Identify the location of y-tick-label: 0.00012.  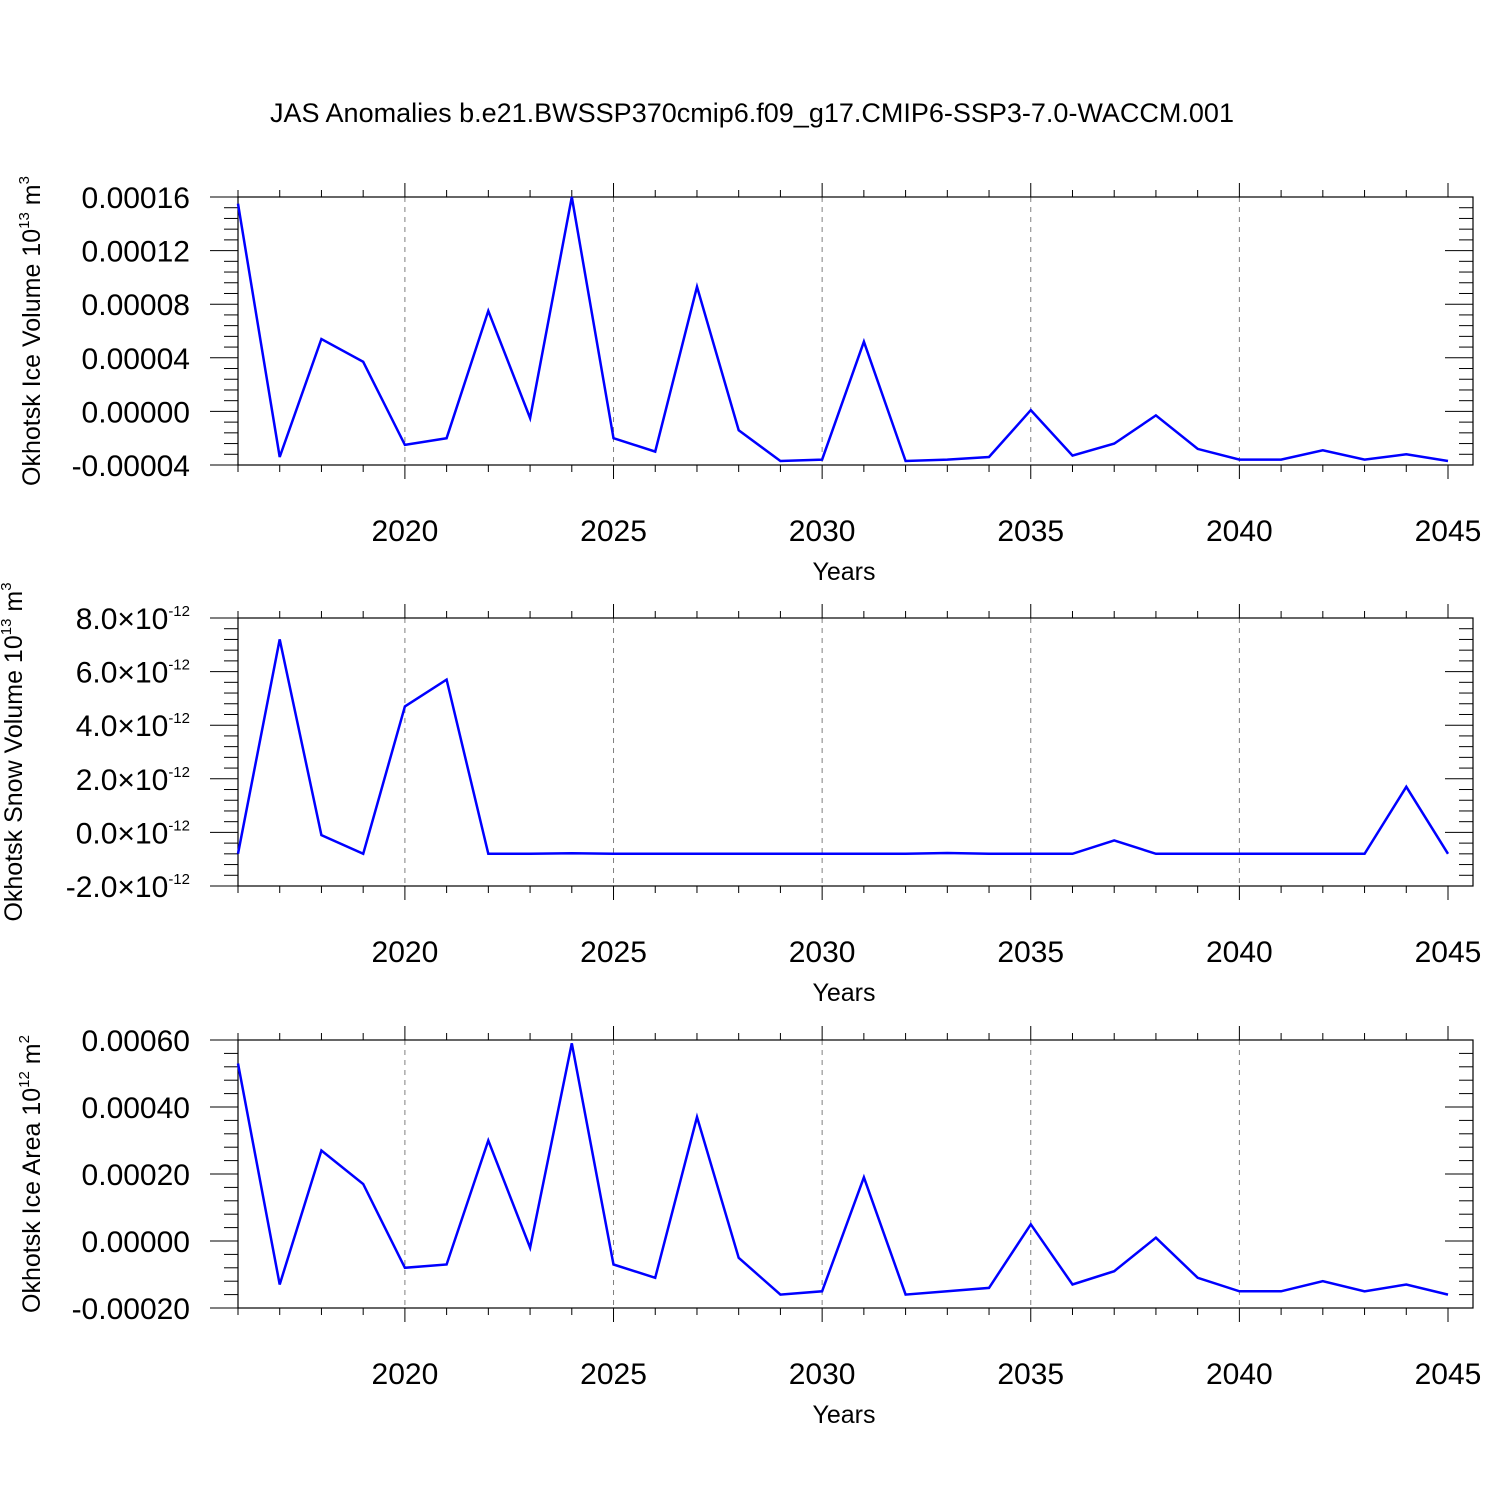
(136, 252).